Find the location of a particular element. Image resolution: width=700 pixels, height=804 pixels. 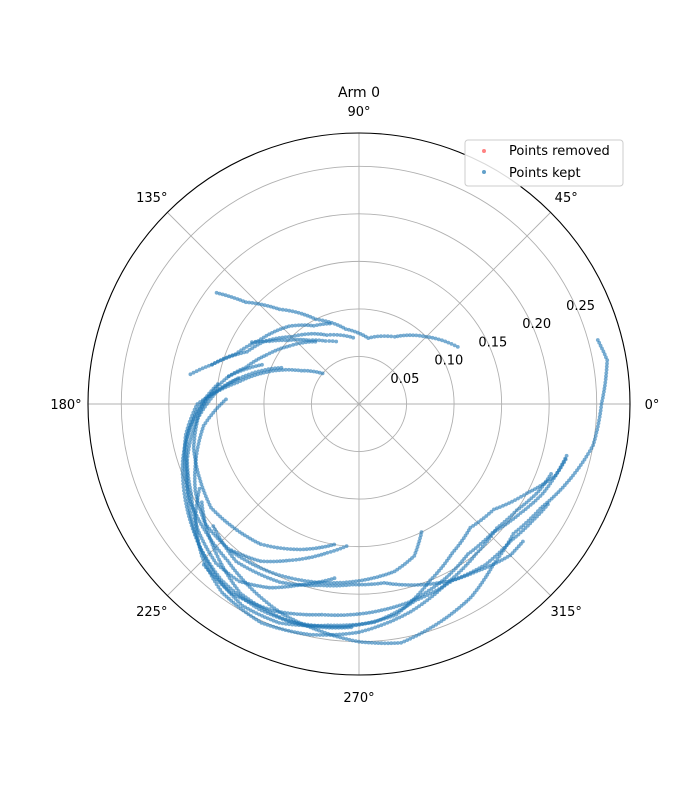

r-tick-label: 0.20 is located at coordinates (536, 324).